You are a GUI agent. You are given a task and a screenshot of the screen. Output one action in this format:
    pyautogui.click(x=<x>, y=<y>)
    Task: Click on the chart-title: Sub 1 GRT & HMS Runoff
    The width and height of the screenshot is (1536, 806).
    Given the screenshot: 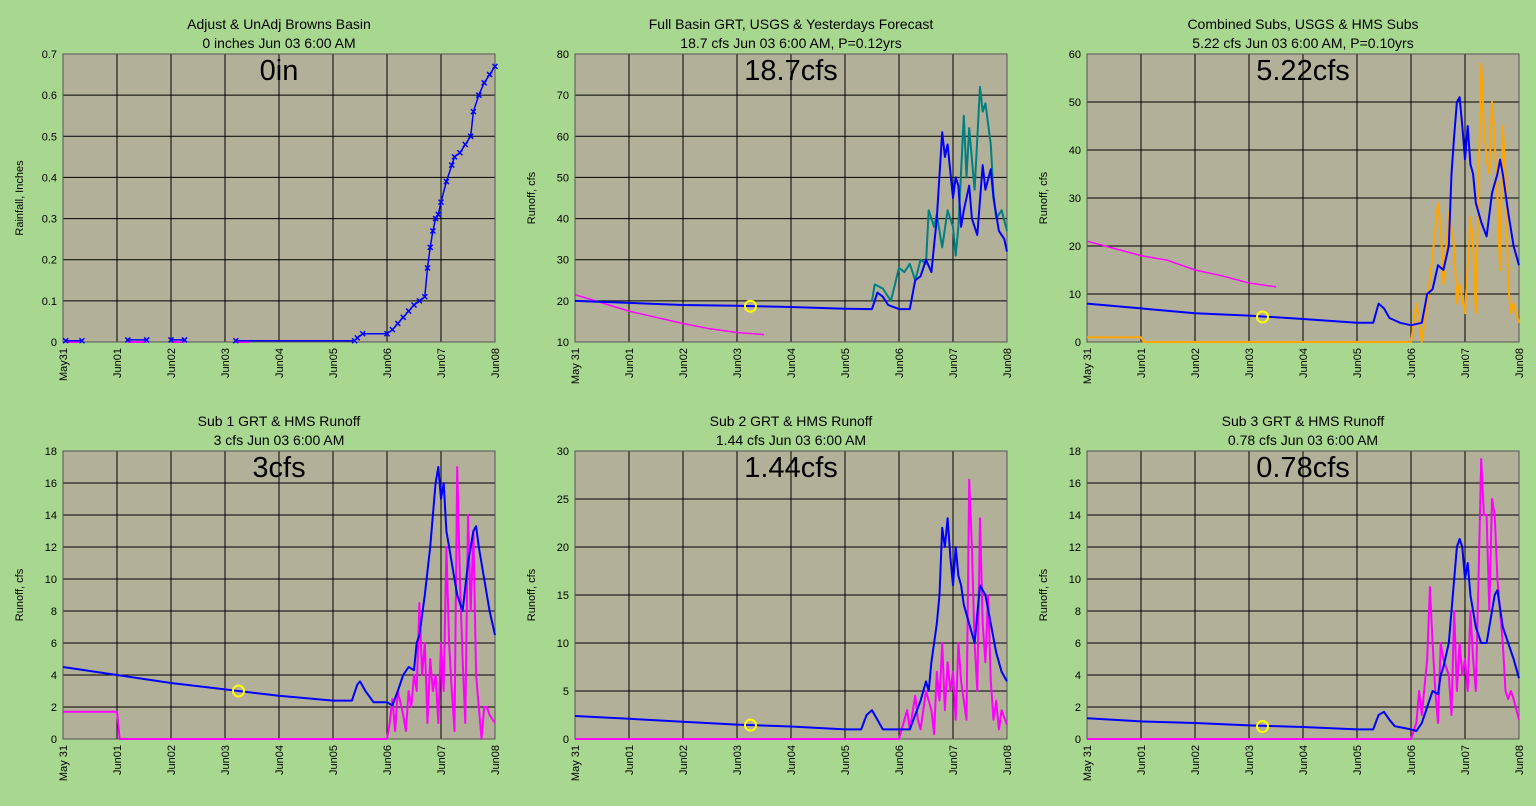 What is the action you would take?
    pyautogui.click(x=279, y=421)
    